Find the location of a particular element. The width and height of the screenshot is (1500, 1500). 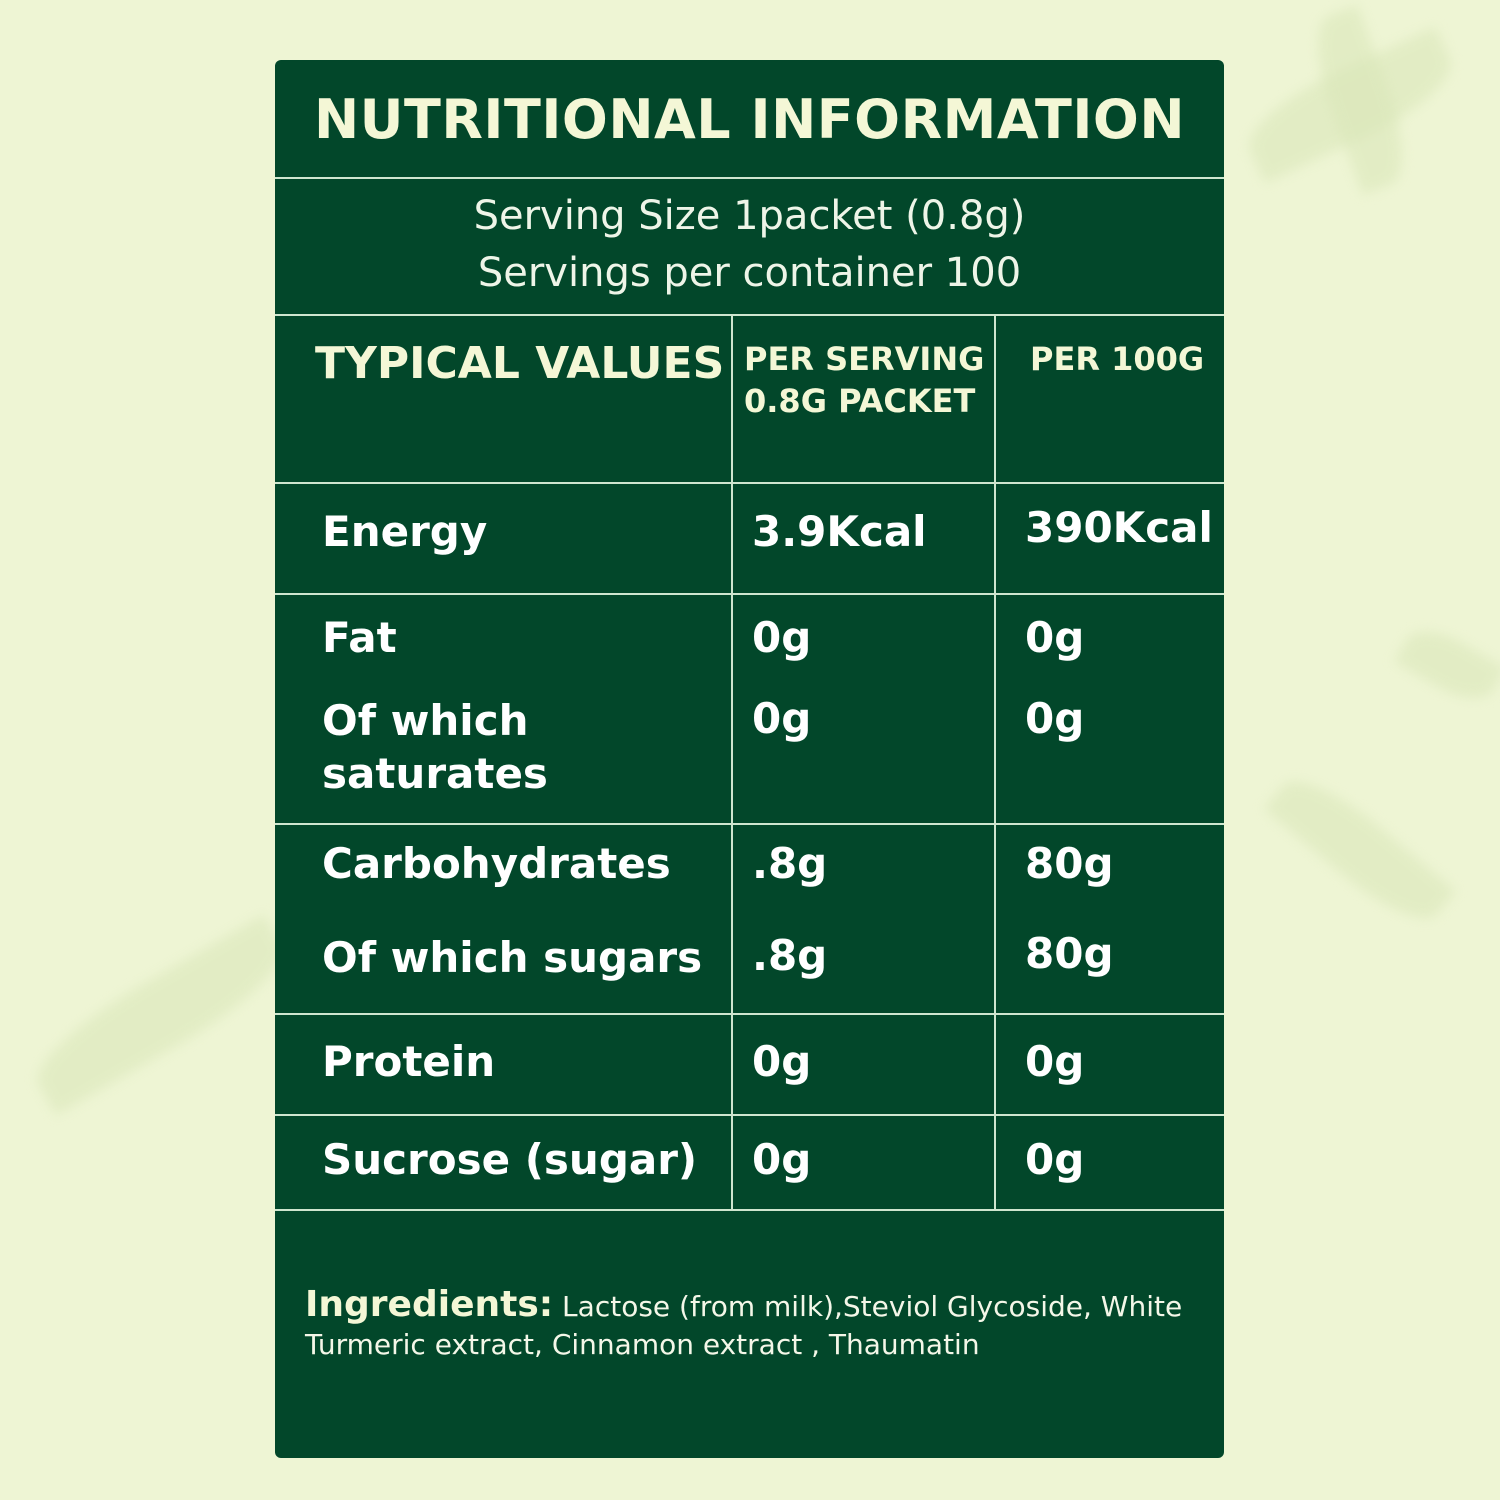

row-label-energy: Energy is located at coordinates (405, 531).